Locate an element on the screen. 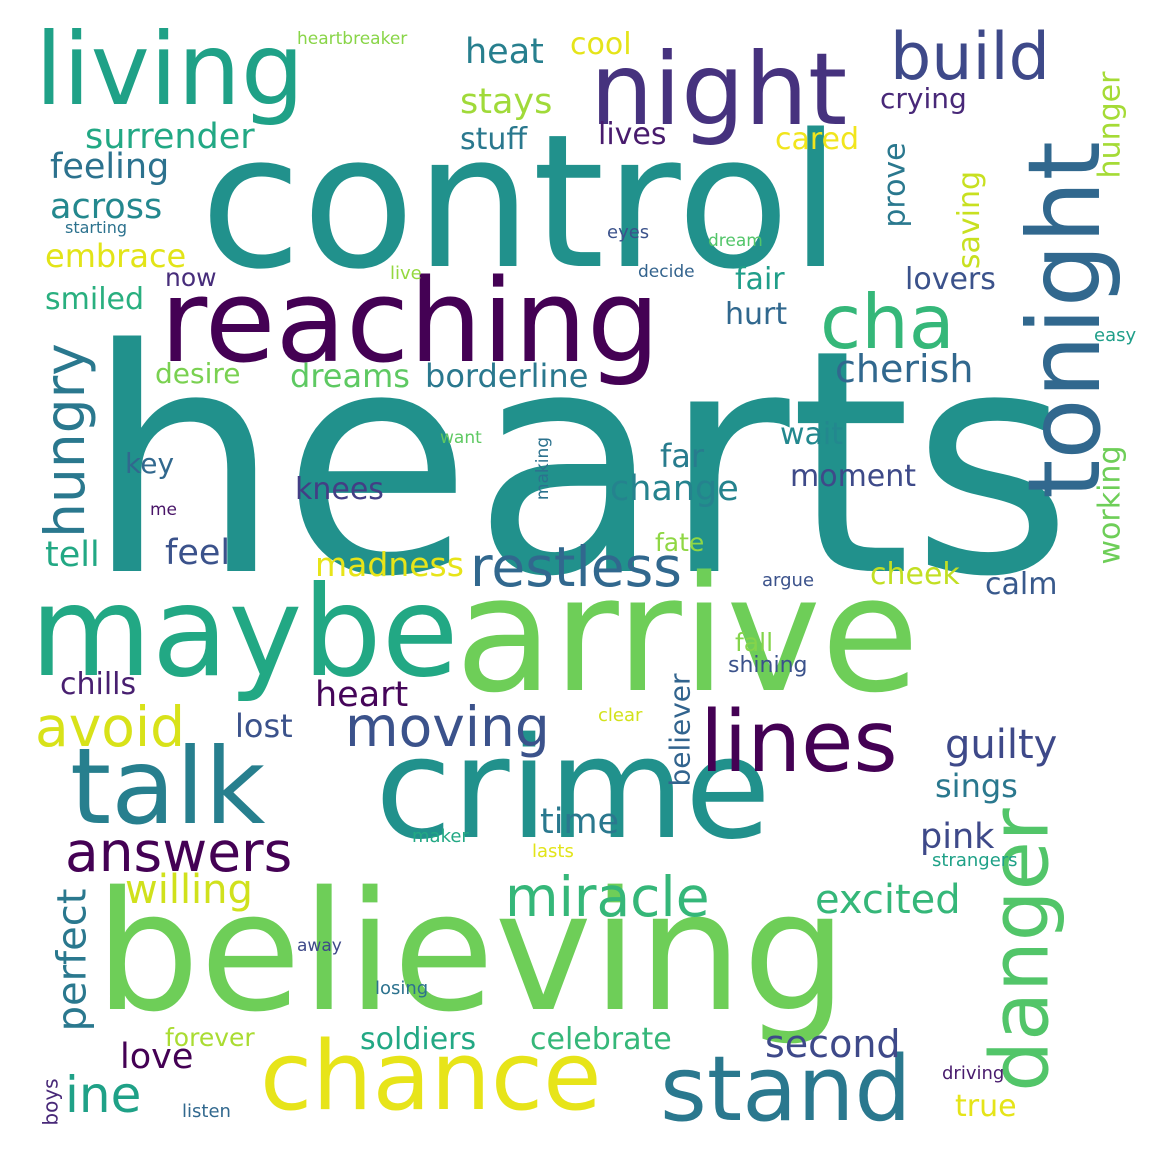  word-moment: moment is located at coordinates (853, 476).